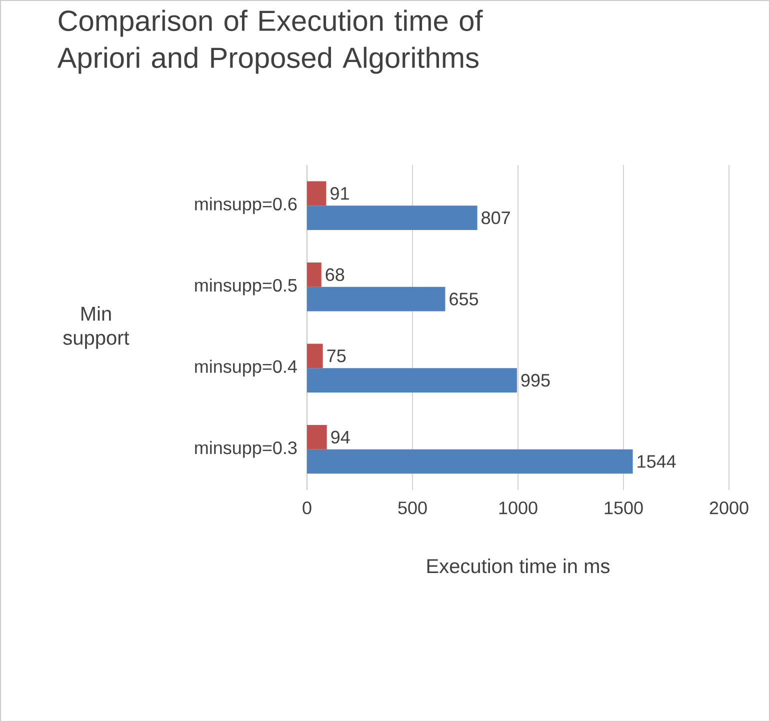  I want to click on data-label: 91, so click(339, 193).